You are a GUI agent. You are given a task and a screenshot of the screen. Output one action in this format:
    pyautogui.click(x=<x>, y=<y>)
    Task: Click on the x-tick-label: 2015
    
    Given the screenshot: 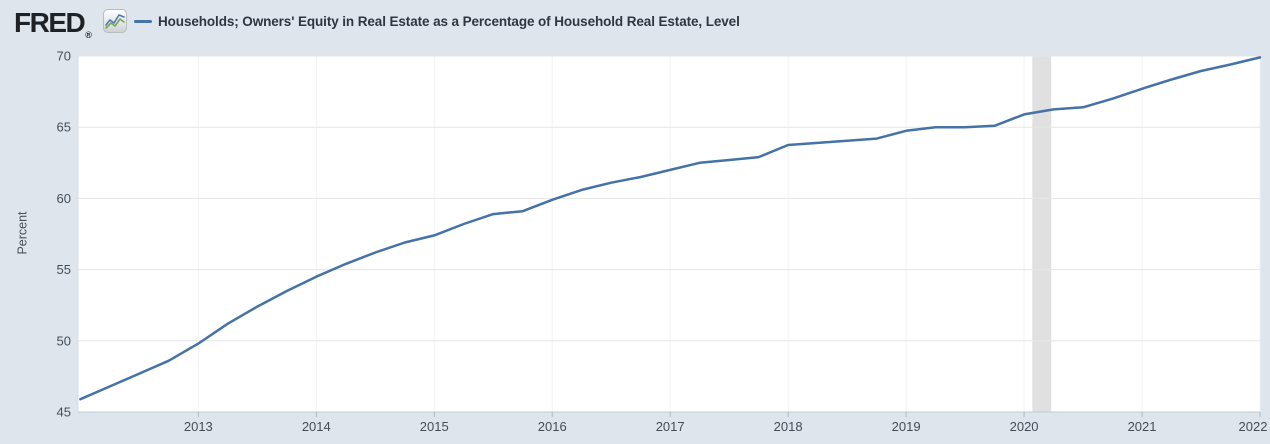 What is the action you would take?
    pyautogui.click(x=434, y=426)
    